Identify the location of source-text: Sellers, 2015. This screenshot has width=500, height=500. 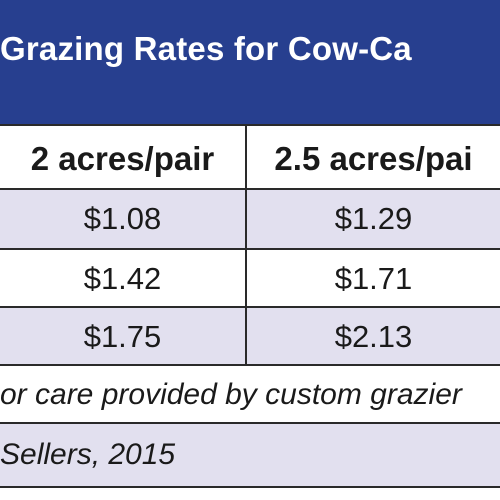
(88, 454).